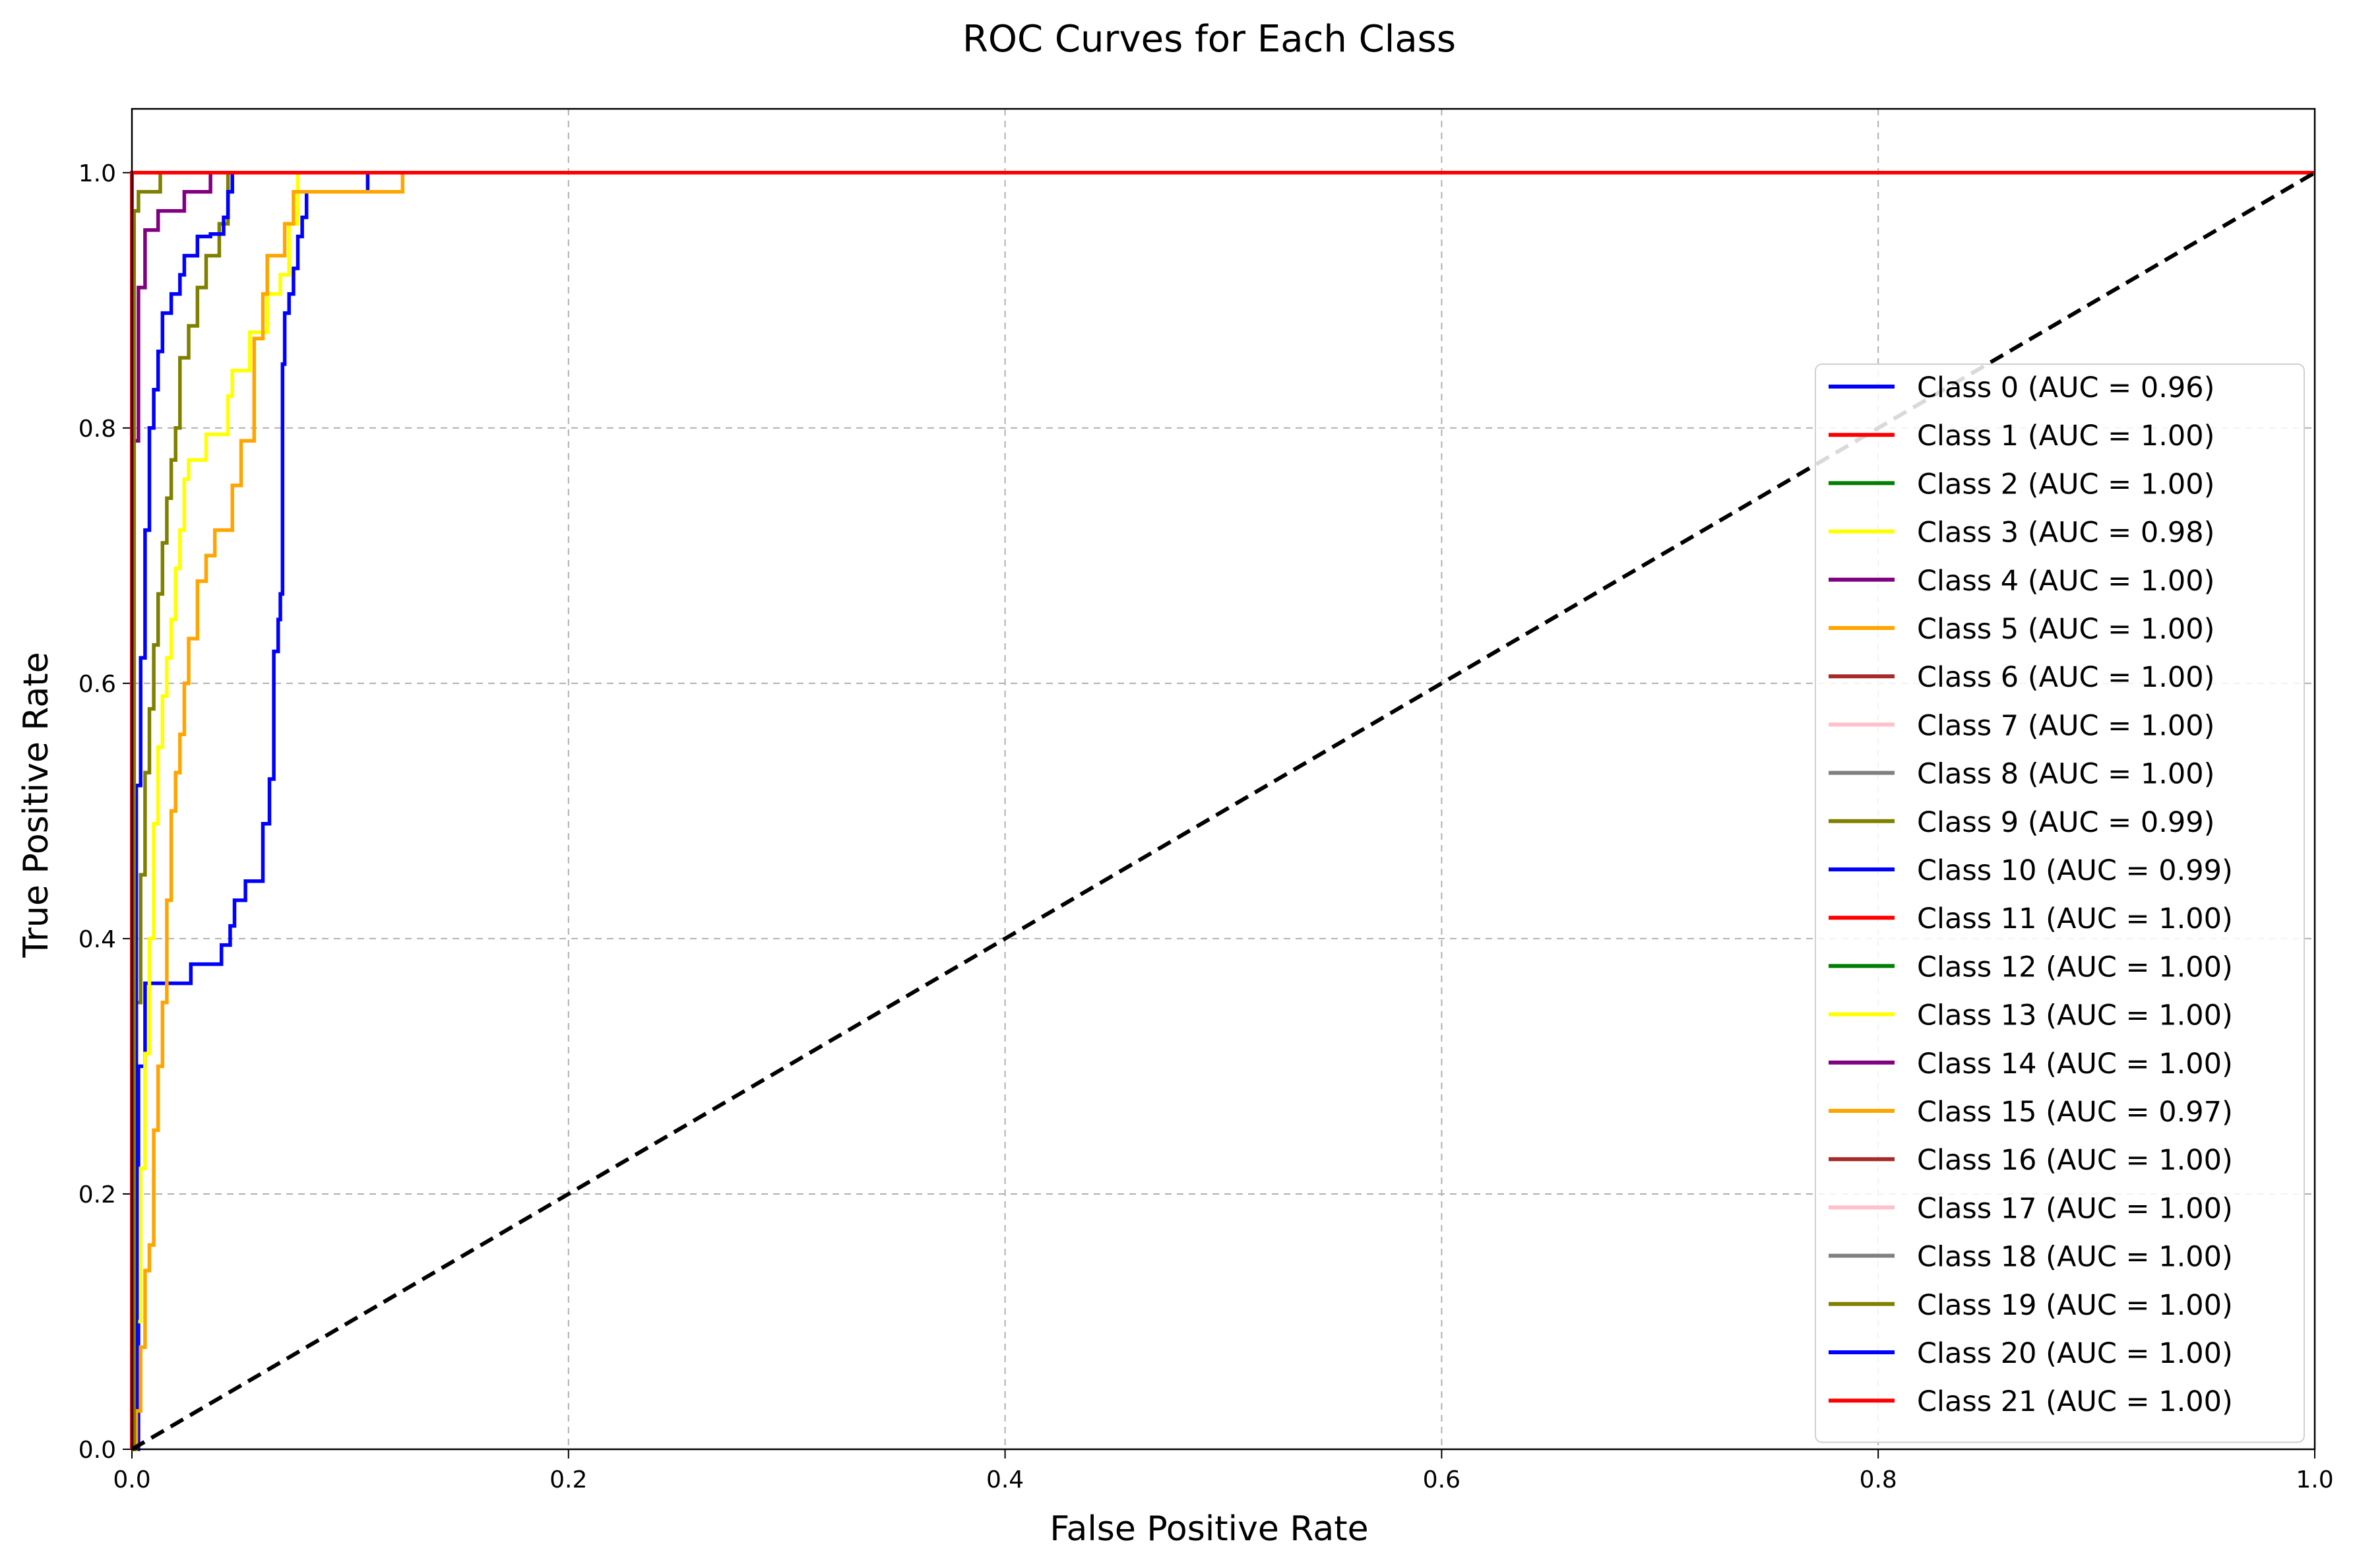  I want to click on legend-label: Class 5 (AUC = 1.00), so click(2065, 629).